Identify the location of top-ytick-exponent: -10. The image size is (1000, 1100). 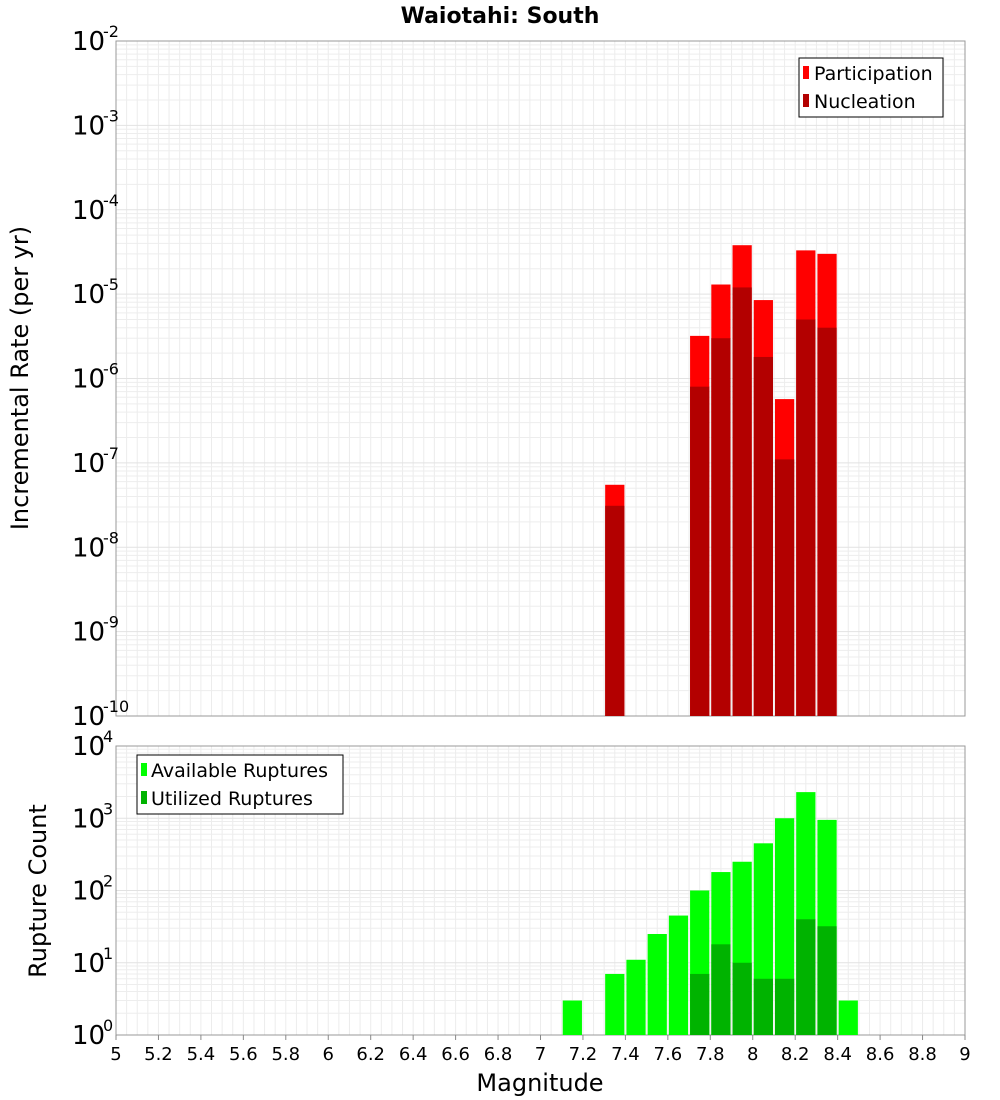
(116, 706).